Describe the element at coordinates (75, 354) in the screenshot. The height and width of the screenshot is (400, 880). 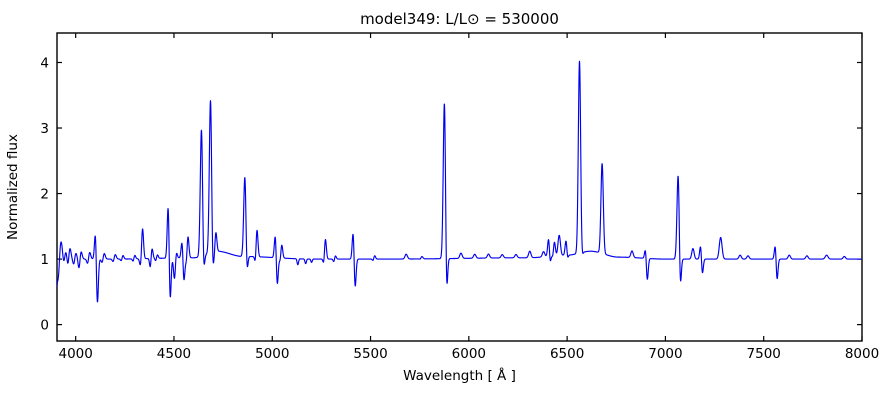
I see `x-tick-label: 4000` at that location.